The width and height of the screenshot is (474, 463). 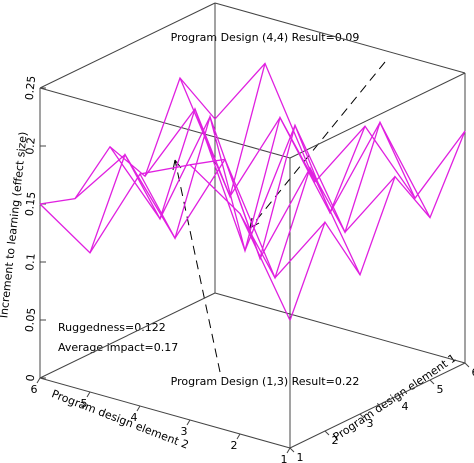 I want to click on annotation: Program Design (4,4) Result=0.09, so click(x=265, y=37).